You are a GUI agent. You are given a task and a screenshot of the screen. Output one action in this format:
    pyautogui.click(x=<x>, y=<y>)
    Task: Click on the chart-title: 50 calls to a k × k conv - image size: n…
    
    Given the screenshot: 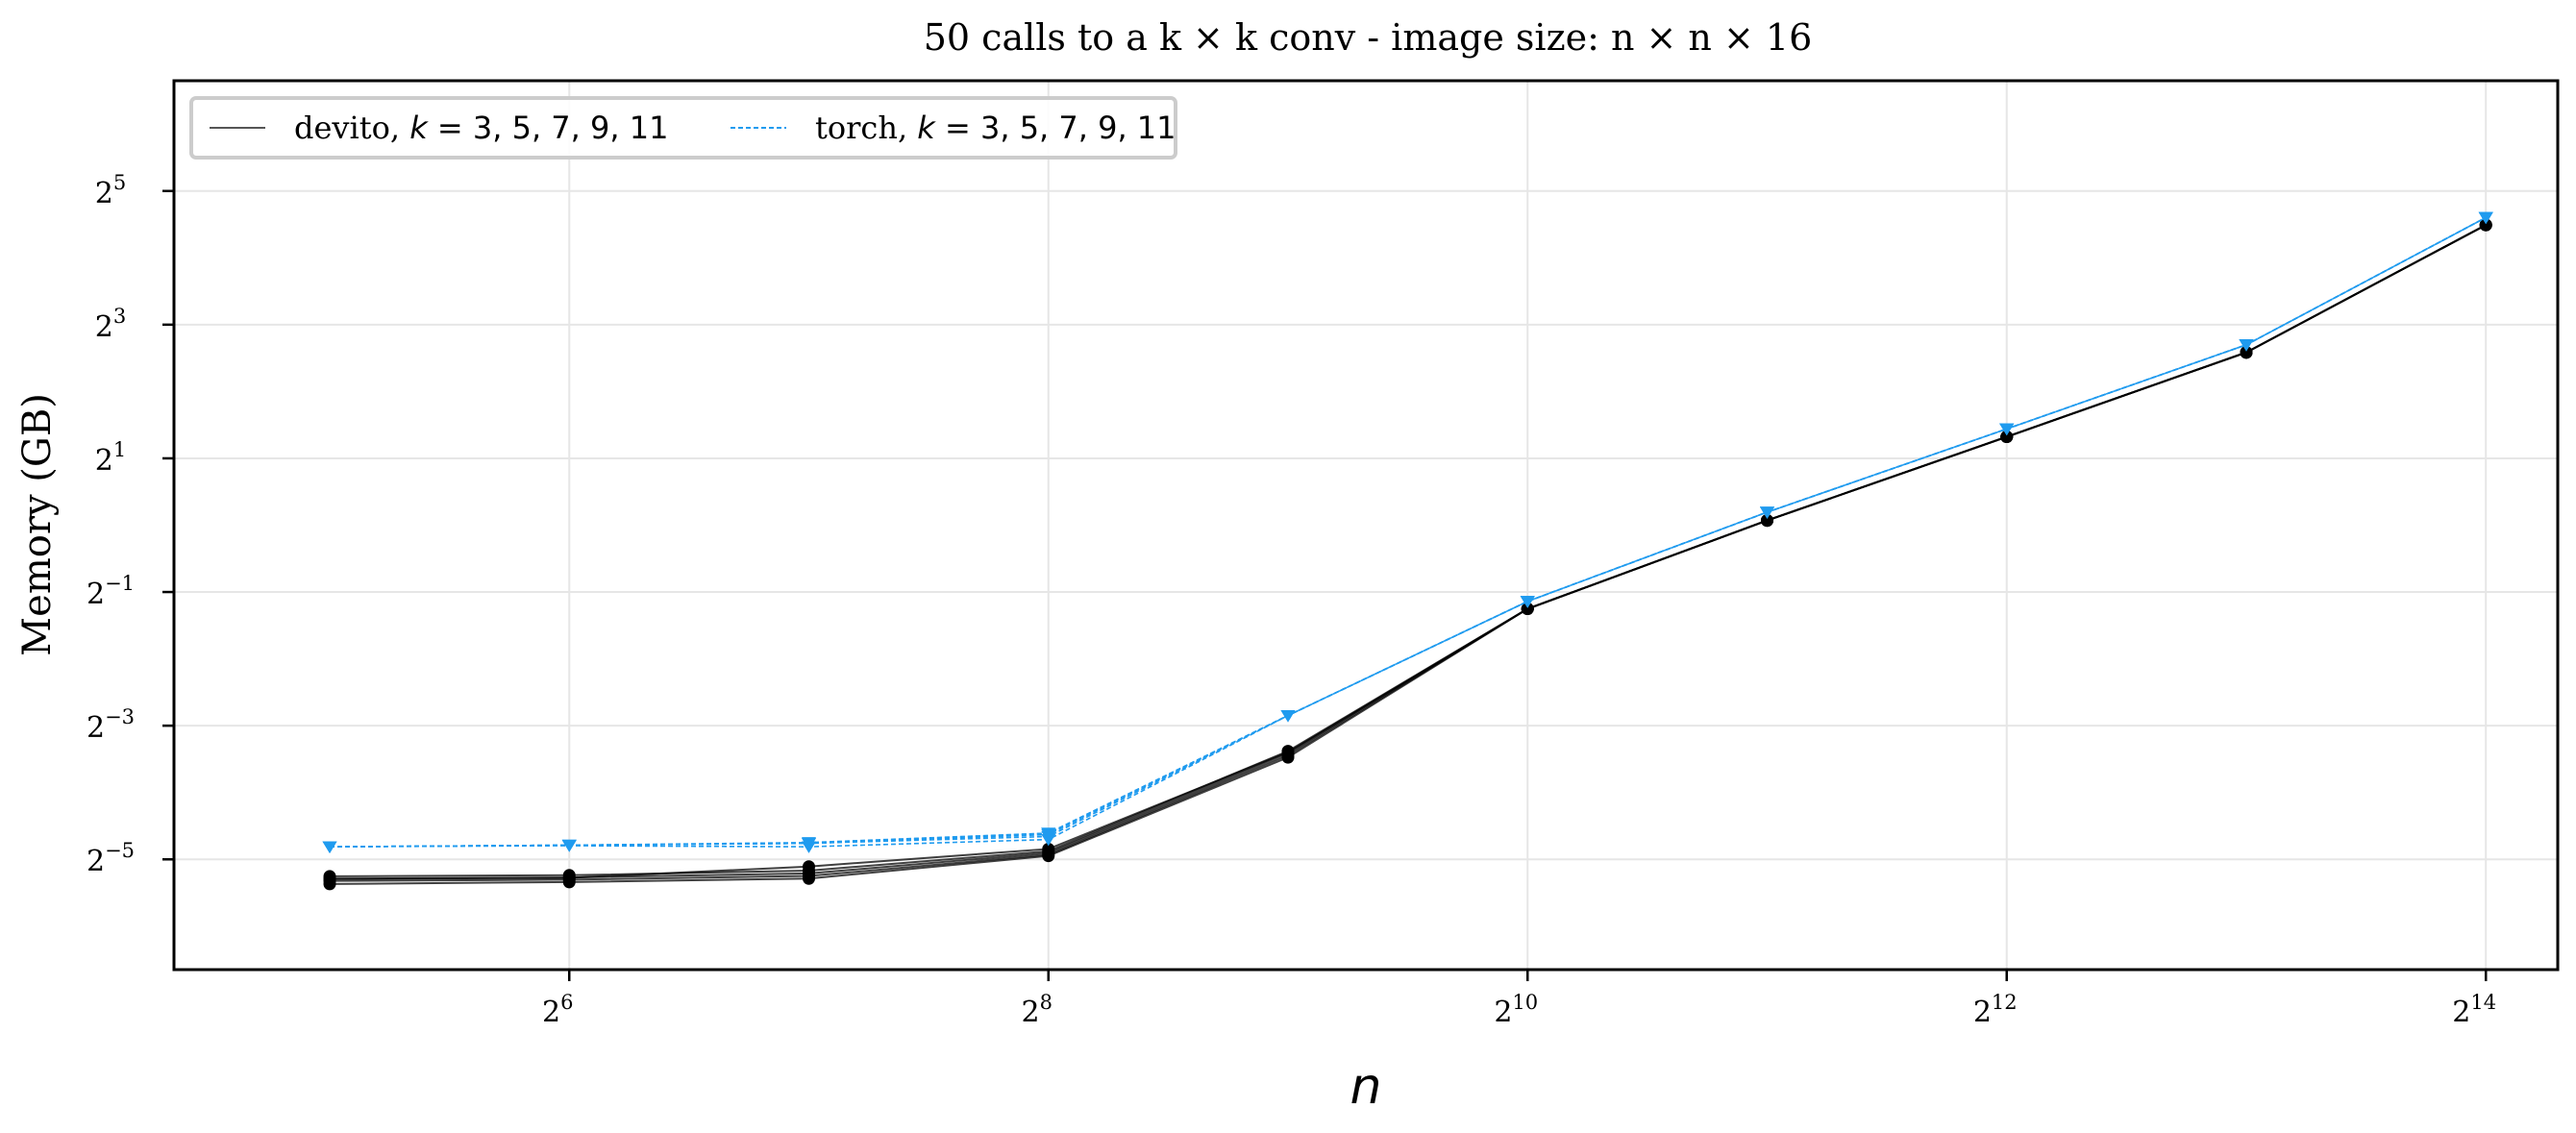 What is the action you would take?
    pyautogui.click(x=1368, y=37)
    